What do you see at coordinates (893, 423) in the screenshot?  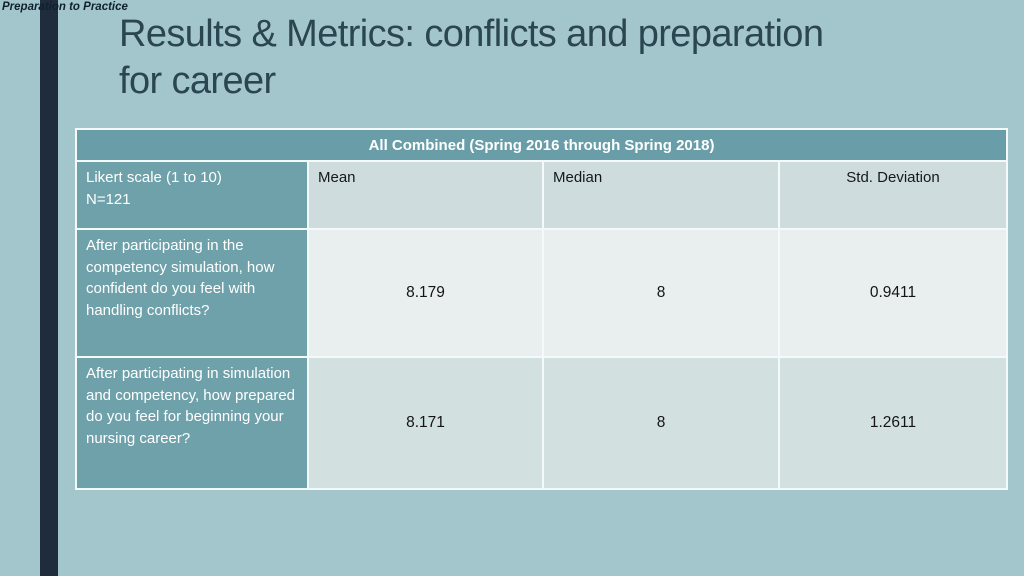 I see `std-dev-value-career: 1.2611` at bounding box center [893, 423].